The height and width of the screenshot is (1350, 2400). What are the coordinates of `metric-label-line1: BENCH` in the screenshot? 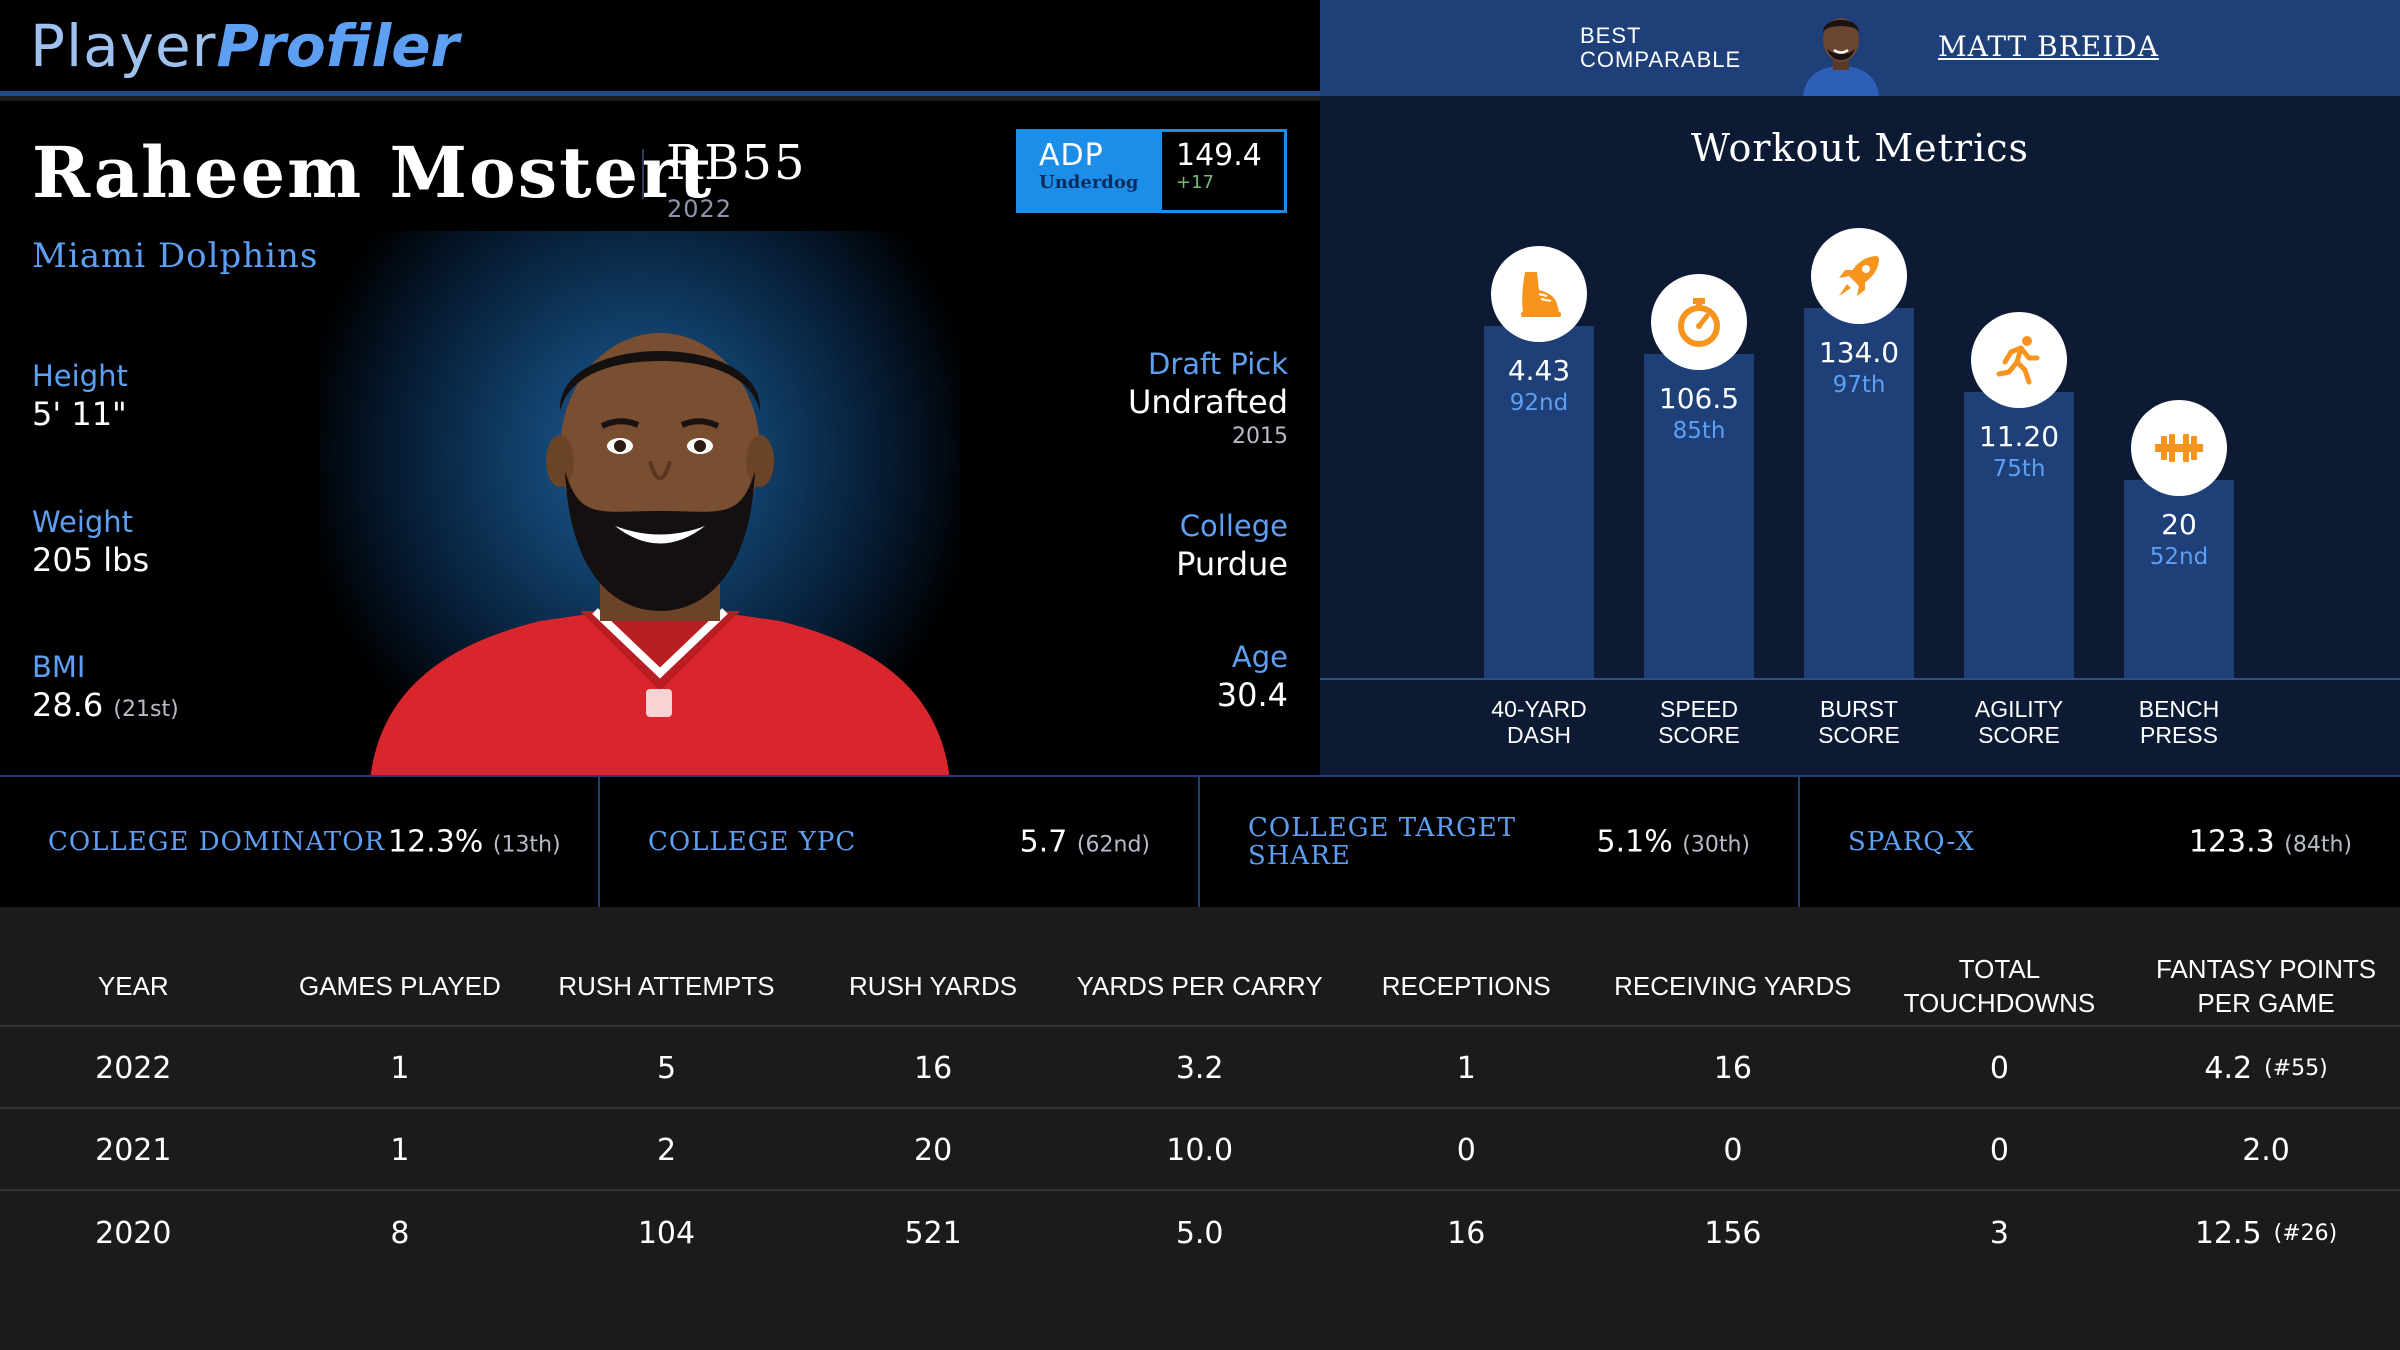 It's located at (2179, 709).